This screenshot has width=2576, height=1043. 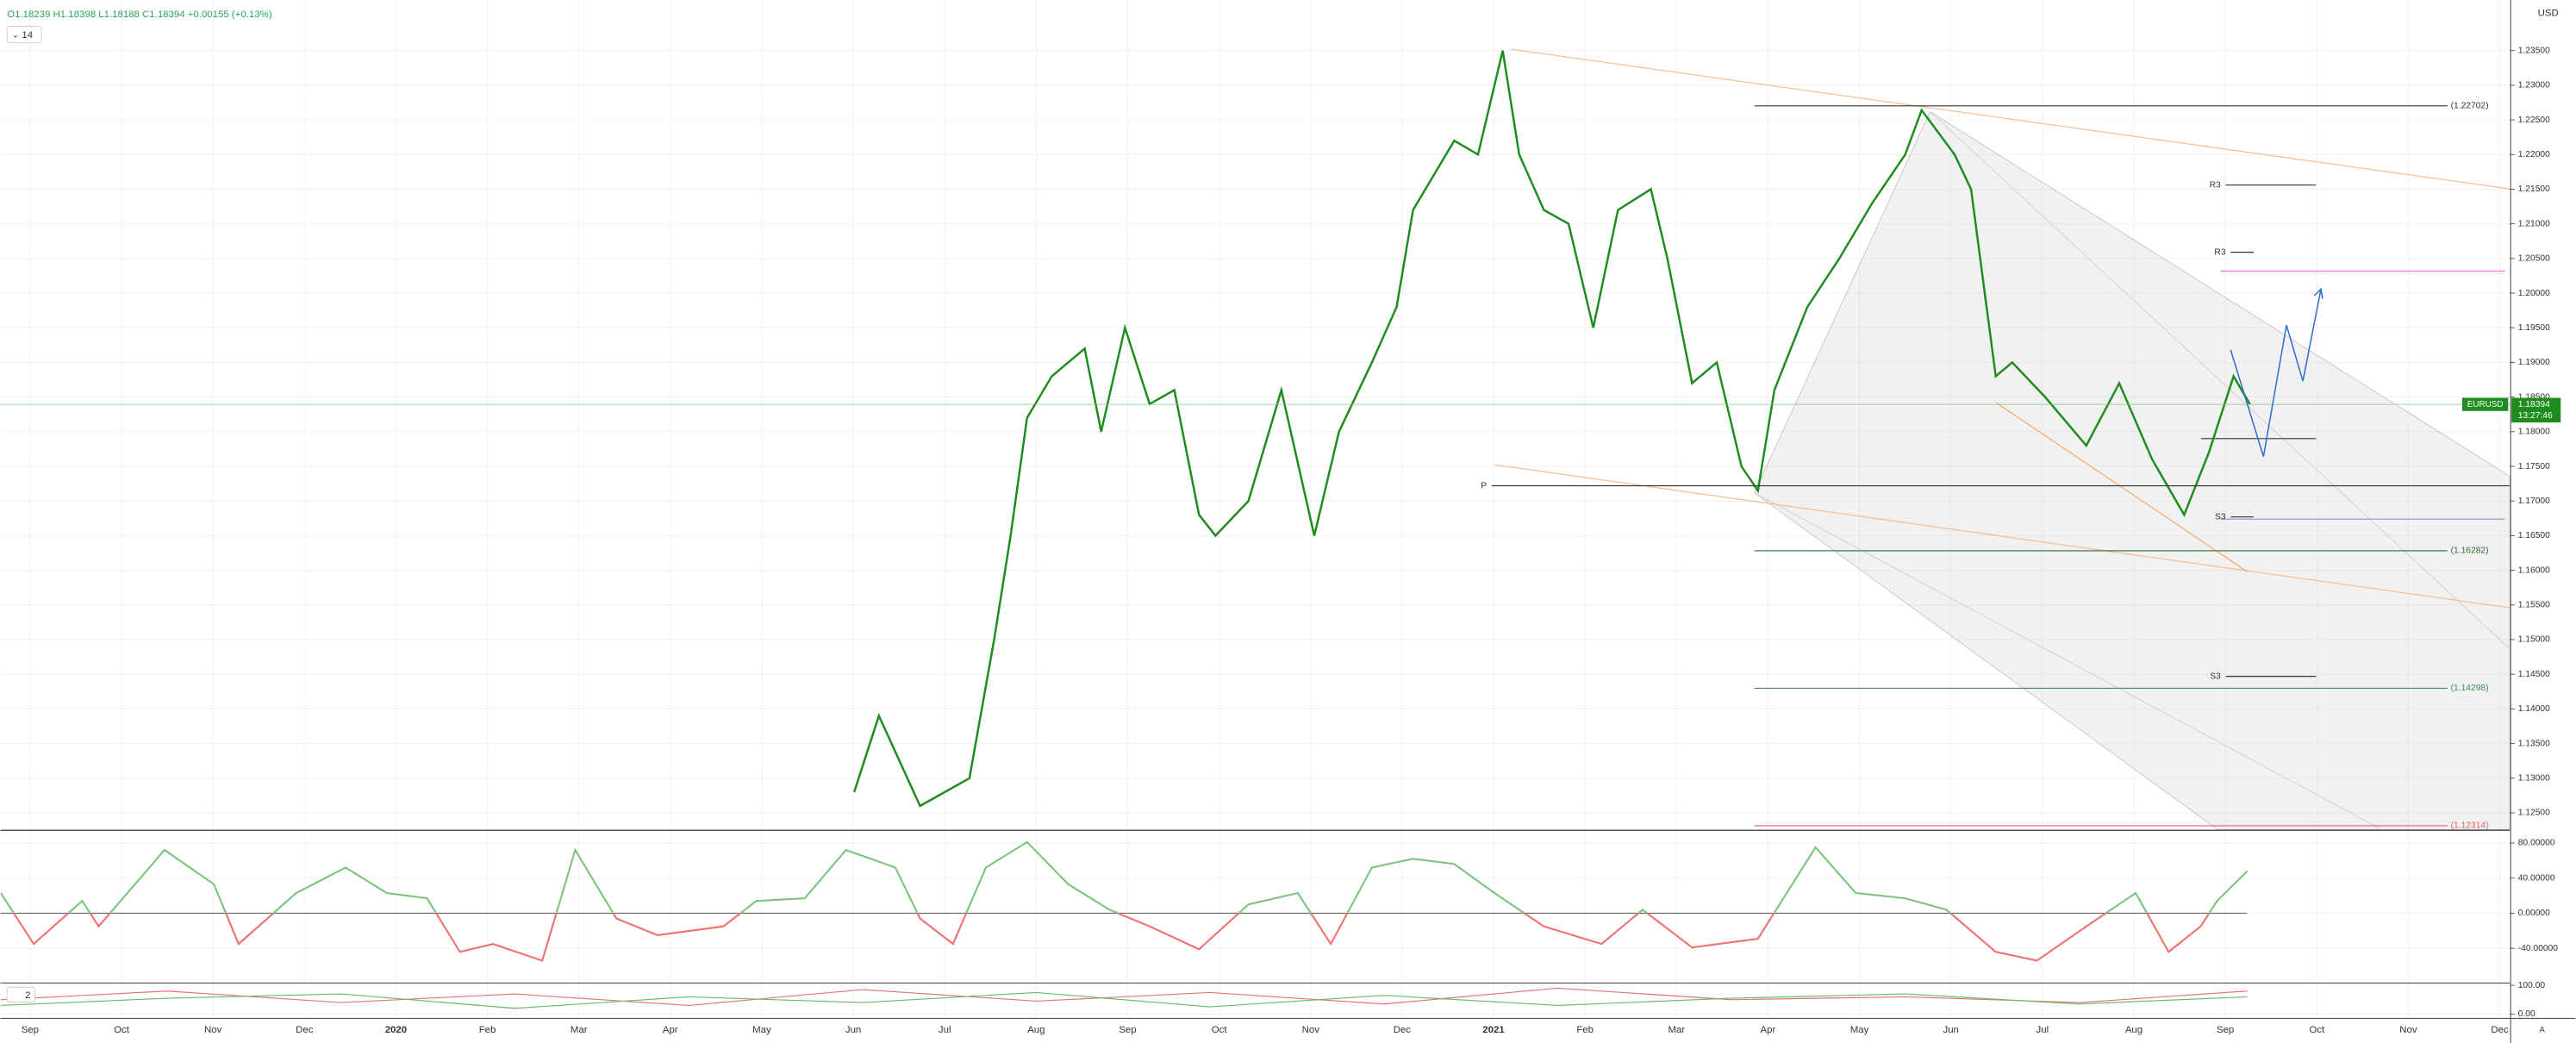 What do you see at coordinates (2535, 416) in the screenshot?
I see `countdown-label: 13:27:46` at bounding box center [2535, 416].